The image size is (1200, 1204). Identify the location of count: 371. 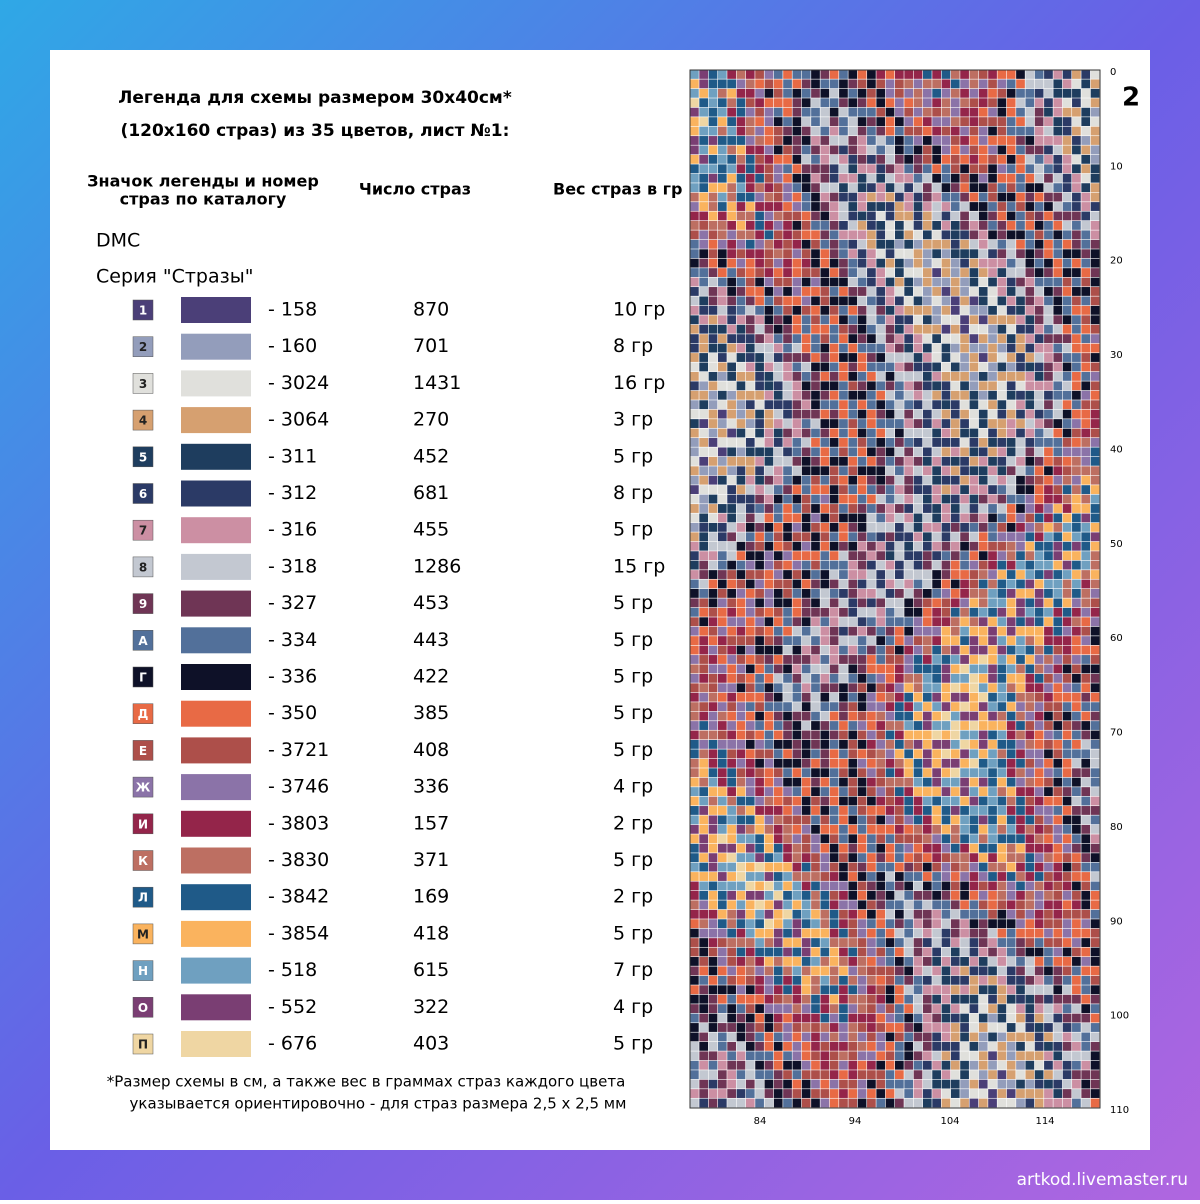
(431, 860).